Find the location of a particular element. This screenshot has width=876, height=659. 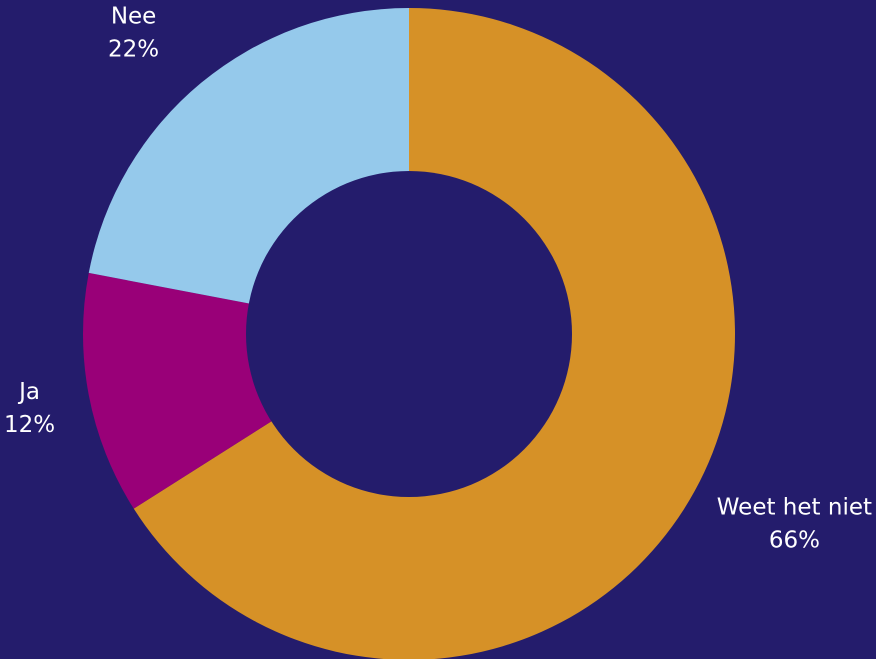

slice-label-ja: Ja 12% is located at coordinates (29, 408).